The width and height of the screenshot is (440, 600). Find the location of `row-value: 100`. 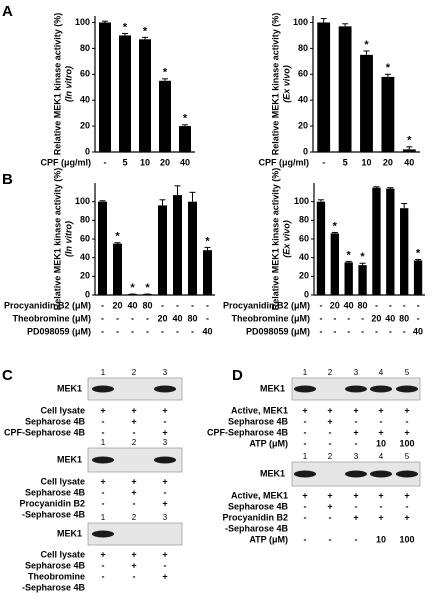

row-value: 100 is located at coordinates (406, 539).